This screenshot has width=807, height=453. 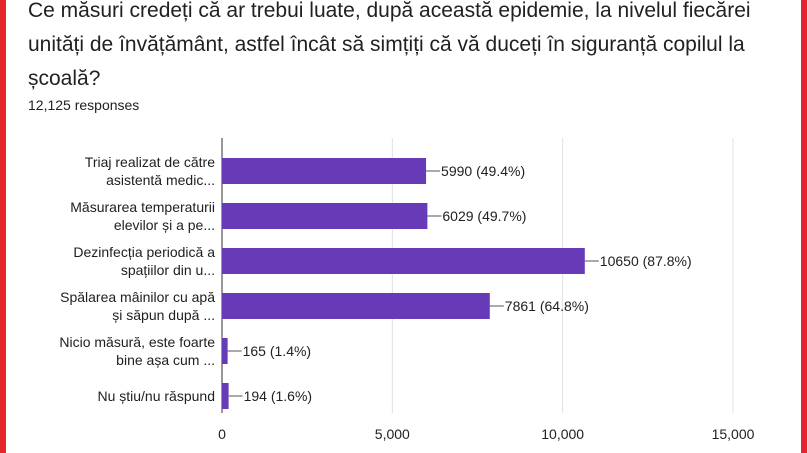 I want to click on category-label: Dezinfecția periodică a, so click(x=144, y=252).